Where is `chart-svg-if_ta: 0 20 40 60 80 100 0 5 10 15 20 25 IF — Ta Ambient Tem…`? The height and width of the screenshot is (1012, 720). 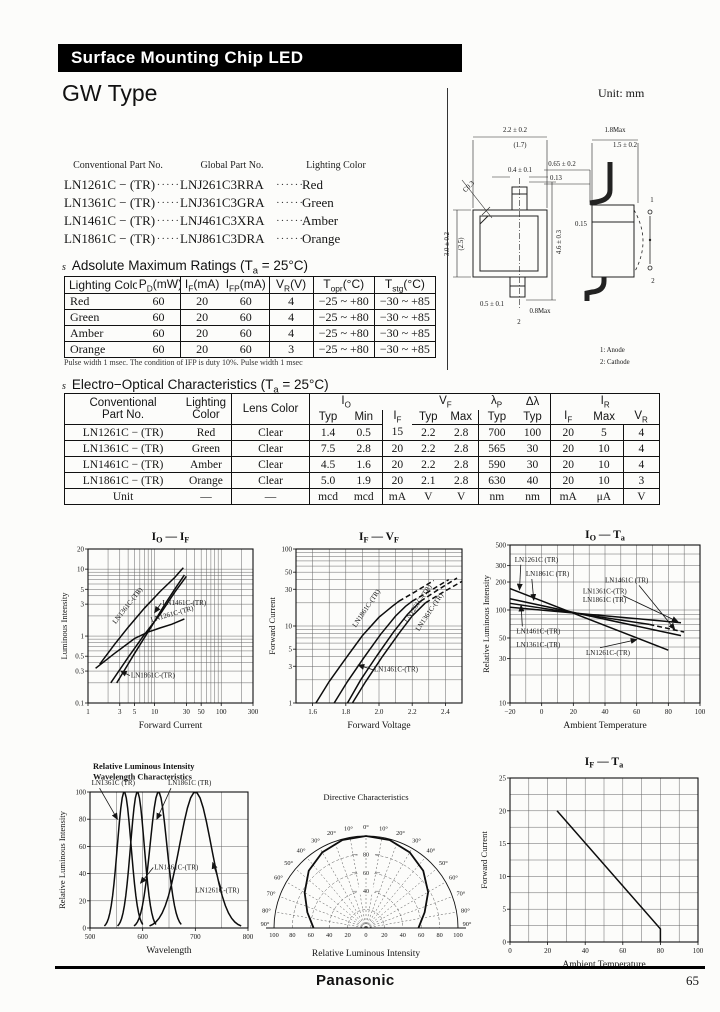
chart-svg-if_ta: 0 20 40 60 80 100 0 5 10 15 20 25 IF — Ta Ambient Tem… is located at coordinates (591, 863).